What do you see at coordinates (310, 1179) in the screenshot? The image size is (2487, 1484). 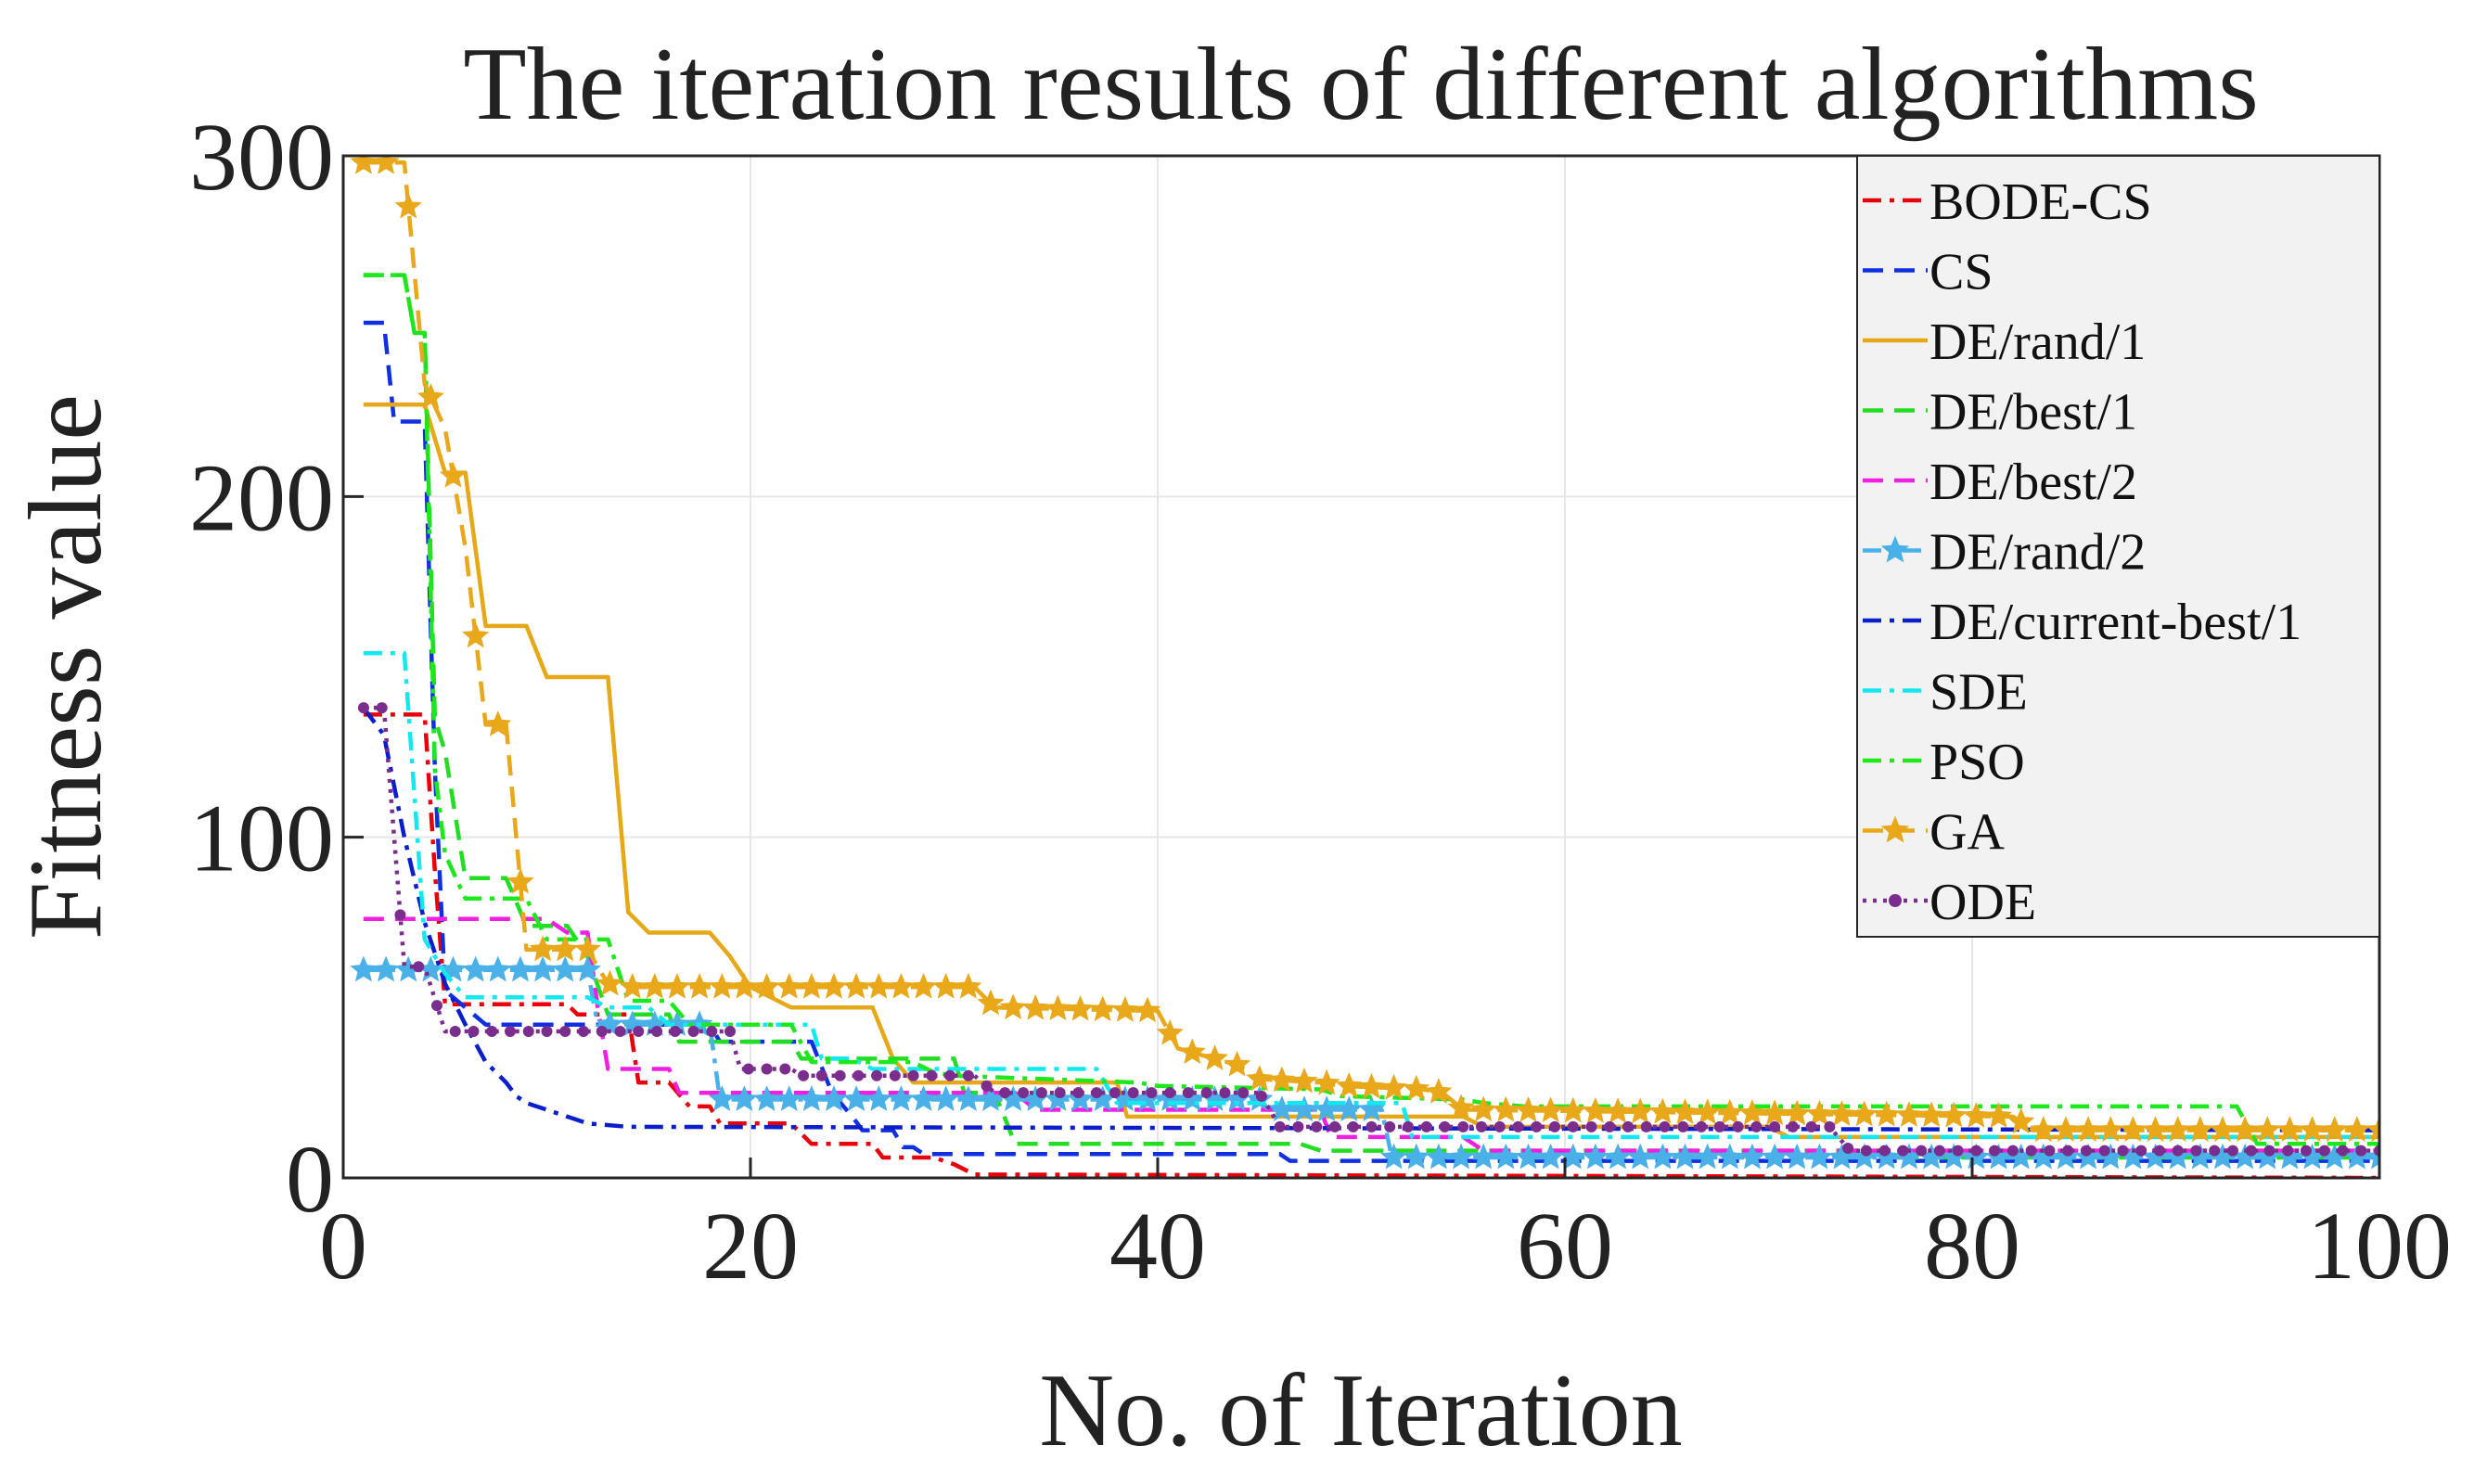 I see `y-tick-label: 0` at bounding box center [310, 1179].